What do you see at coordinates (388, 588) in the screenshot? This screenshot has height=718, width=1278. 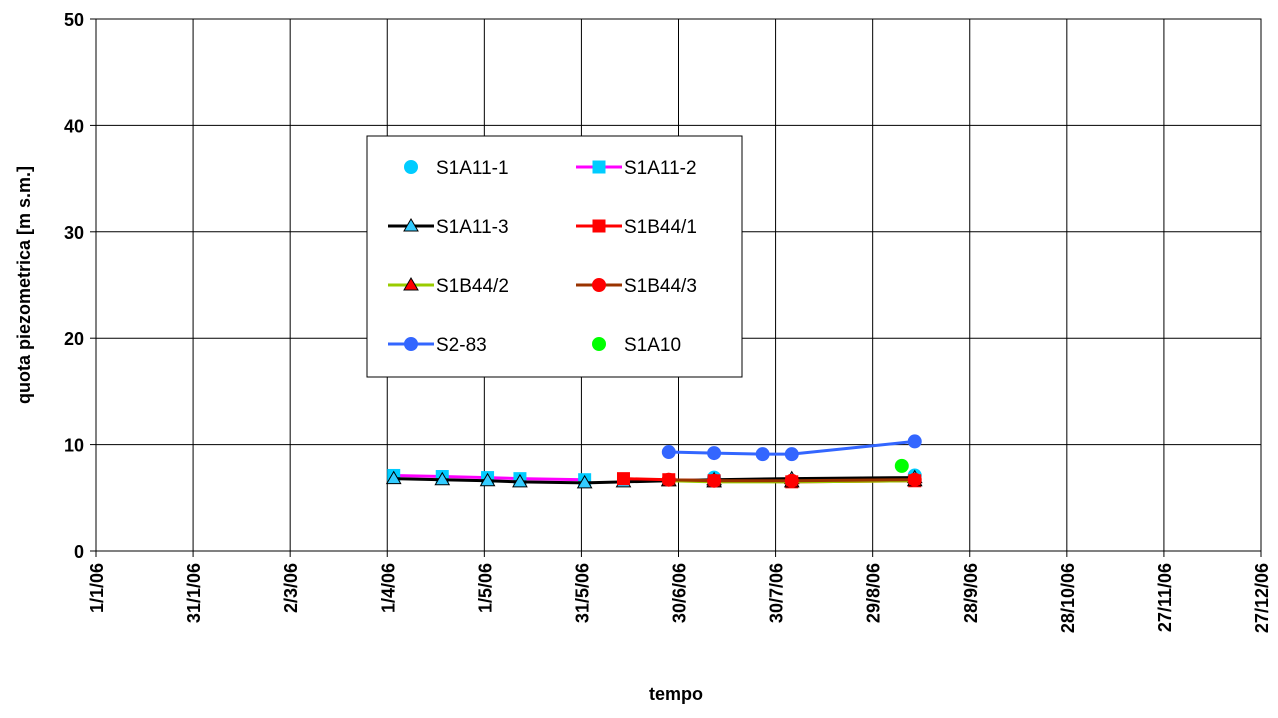 I see `x-tick-label: 1/4/06` at bounding box center [388, 588].